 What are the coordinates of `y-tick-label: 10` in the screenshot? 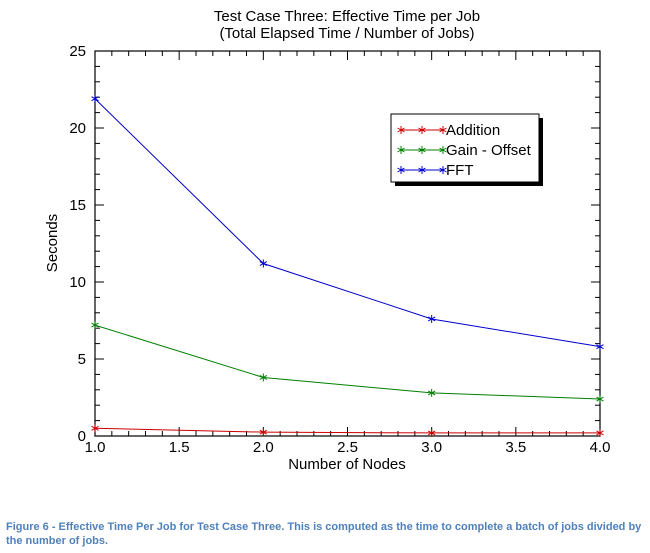 It's located at (77, 282).